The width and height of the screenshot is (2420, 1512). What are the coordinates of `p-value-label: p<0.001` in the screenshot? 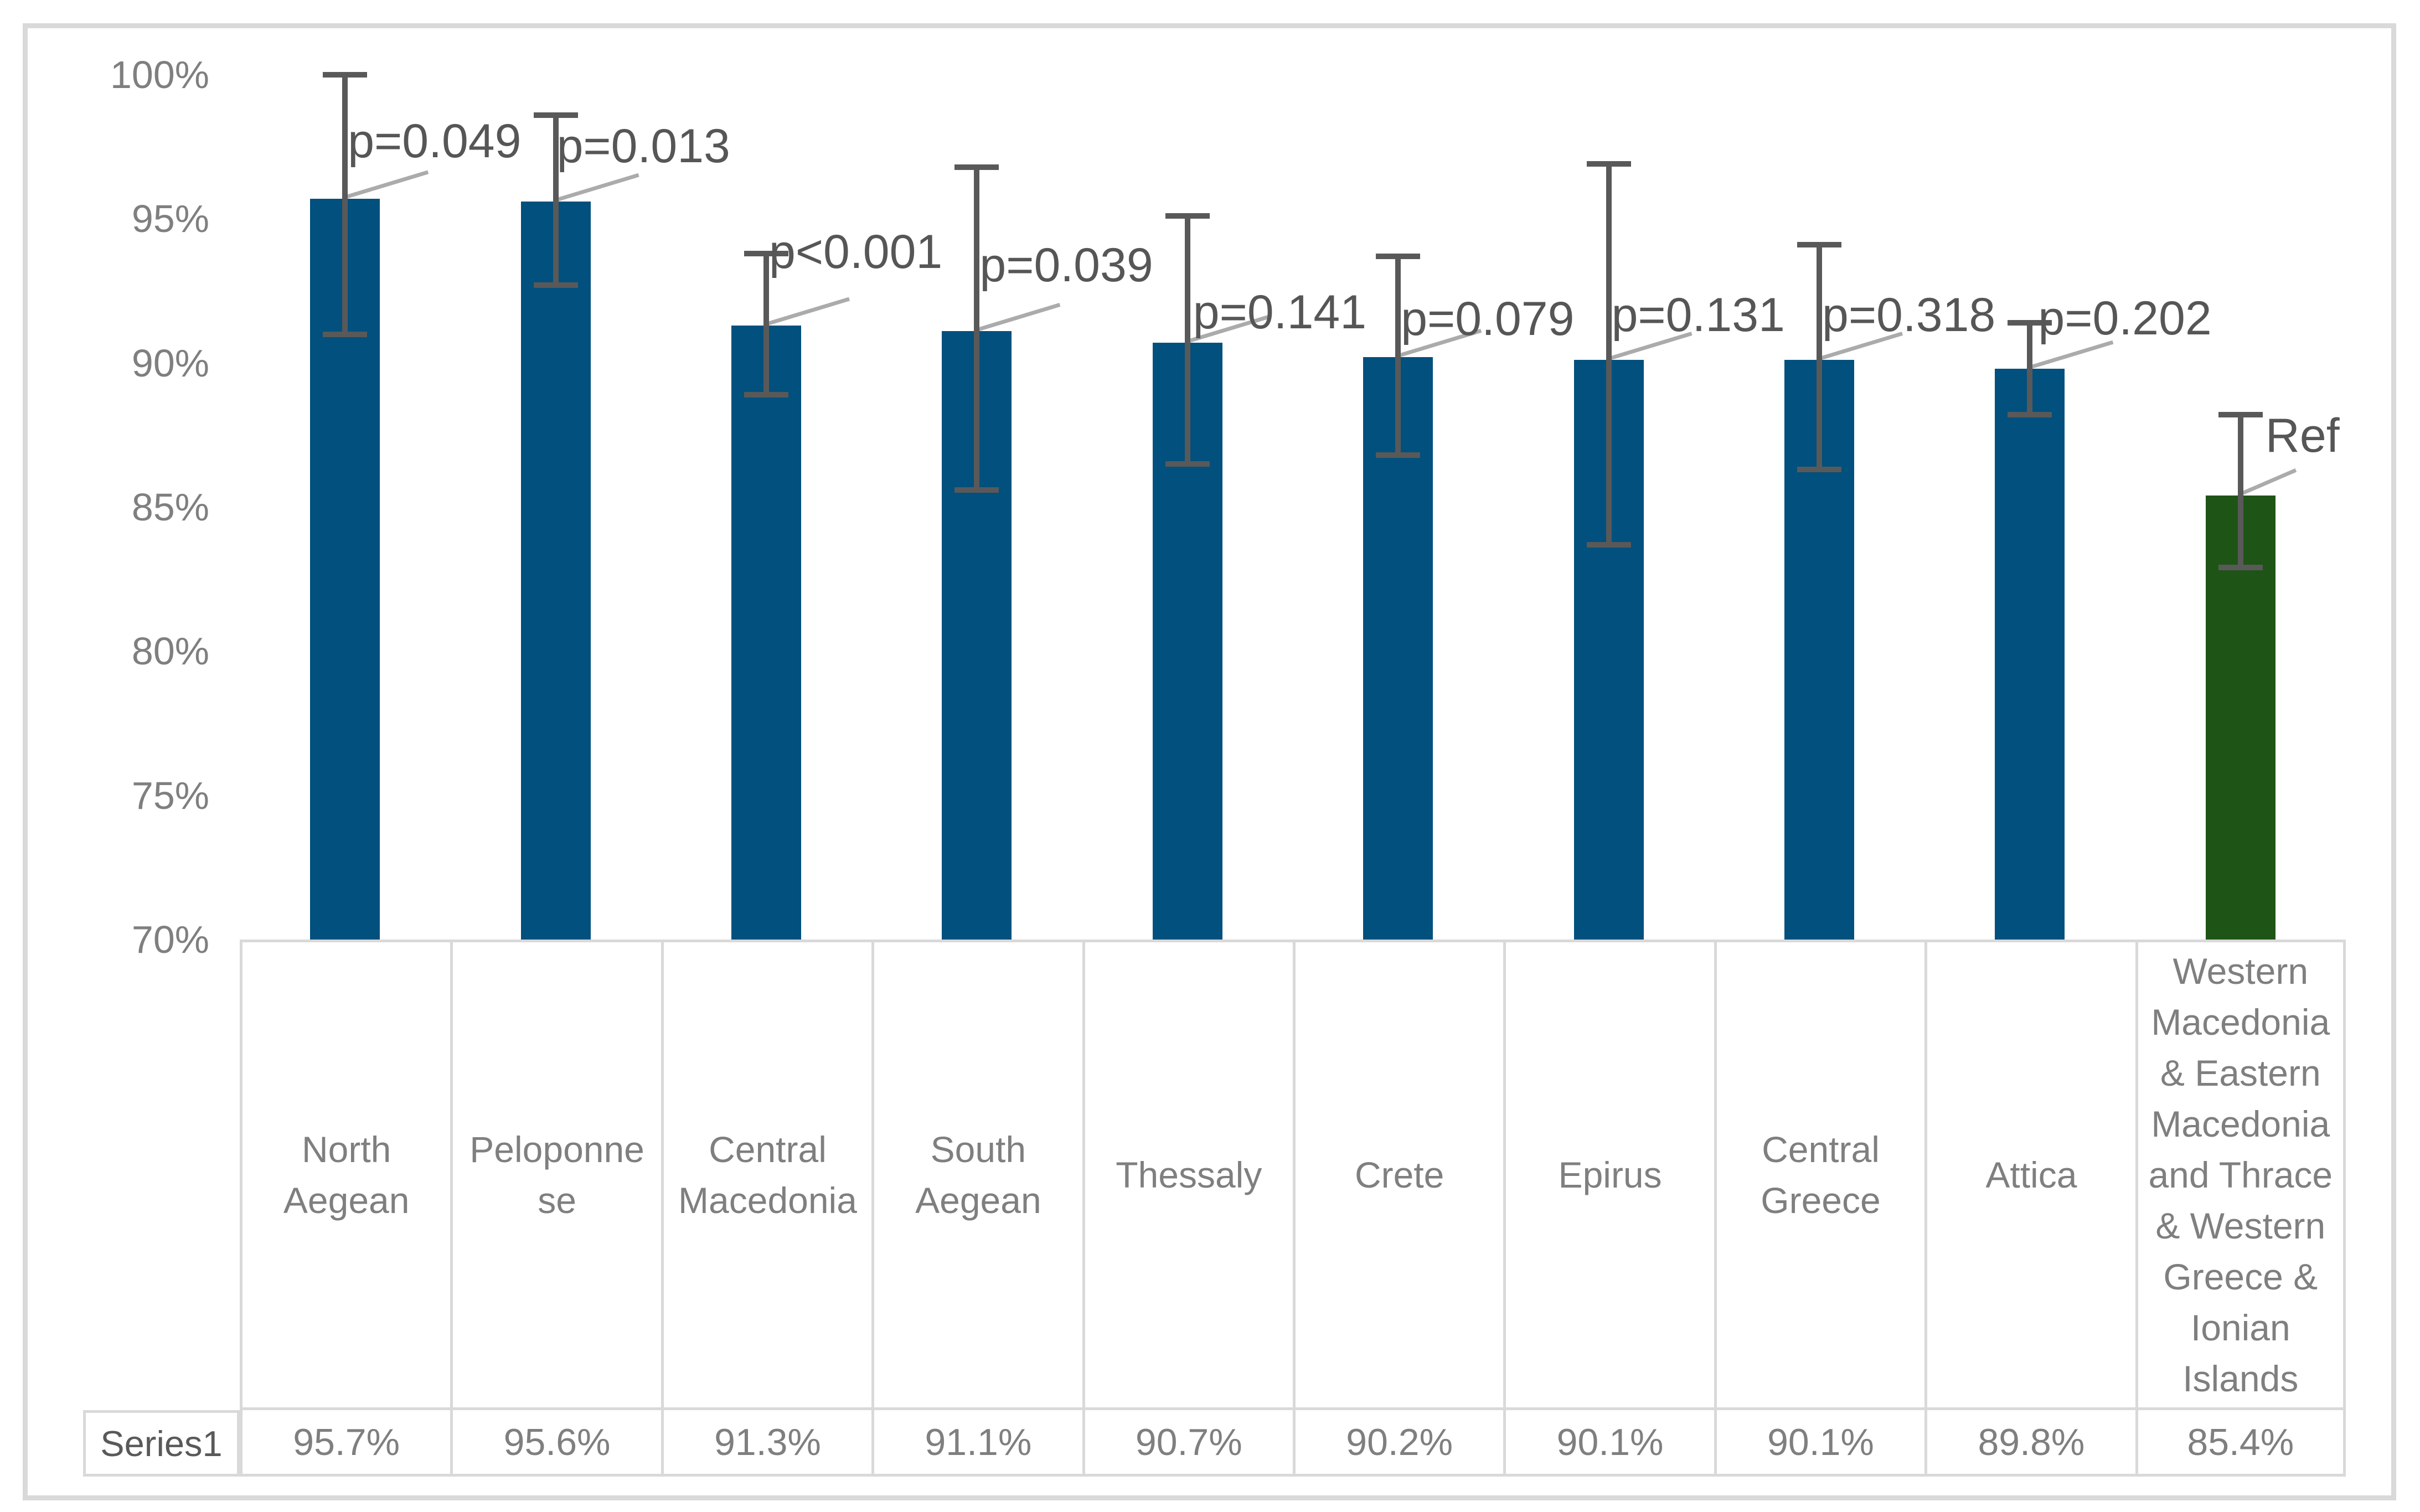 It's located at (856, 251).